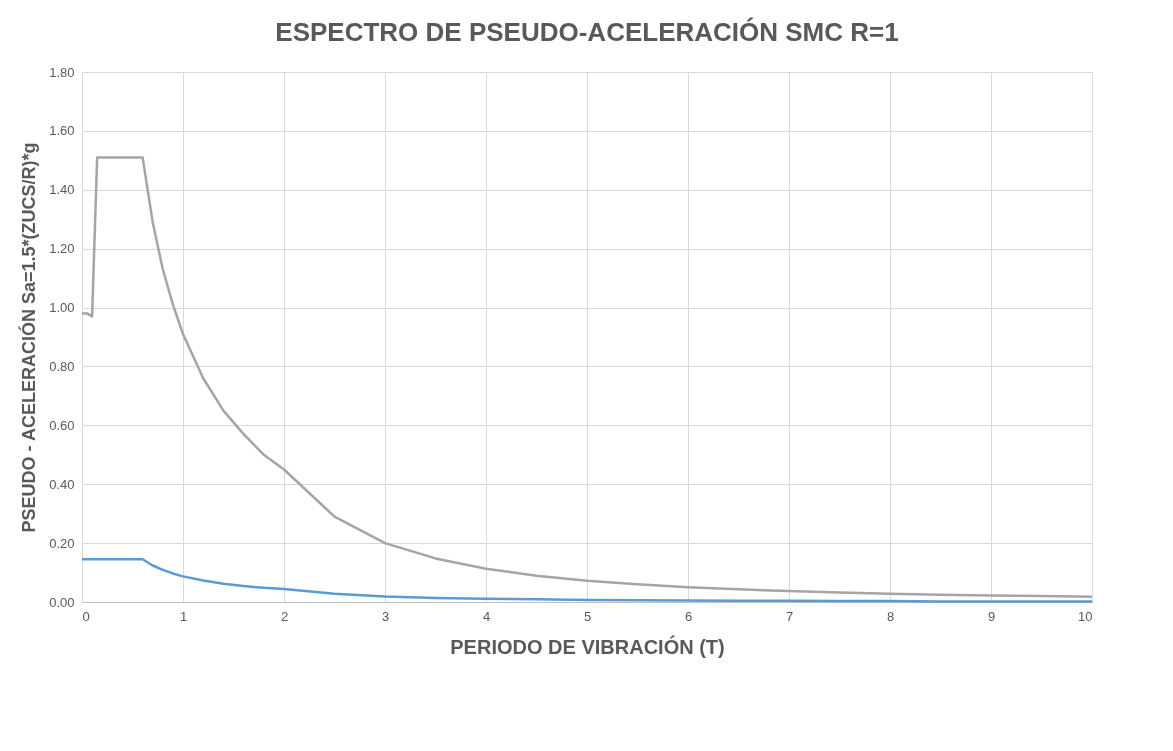  I want to click on y-tick-label: 1.40, so click(62, 190).